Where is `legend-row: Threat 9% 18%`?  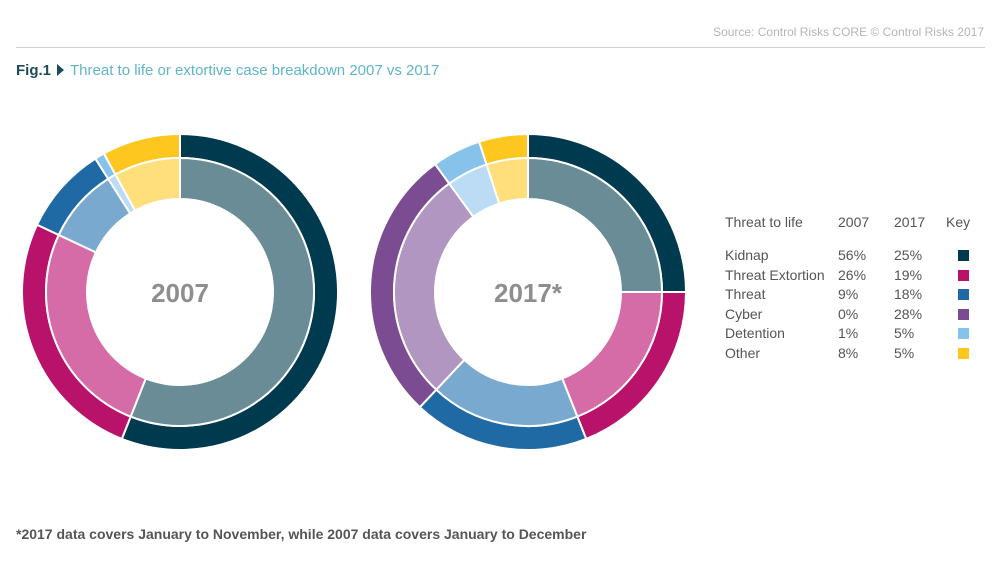
legend-row: Threat 9% 18% is located at coordinates (850, 295).